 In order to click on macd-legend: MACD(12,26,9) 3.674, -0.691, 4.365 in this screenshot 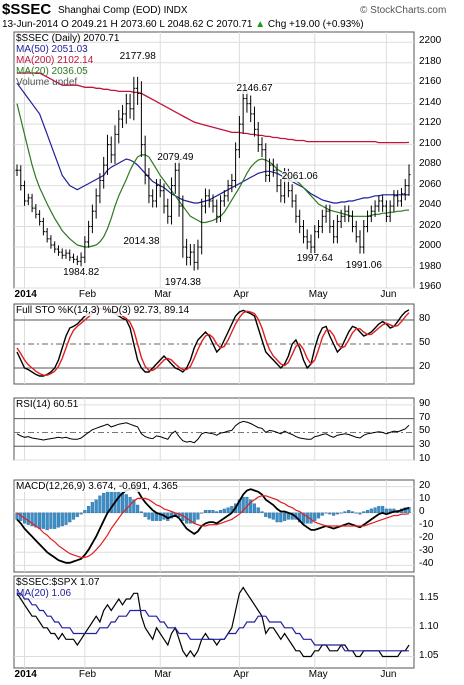, I will do `click(97, 486)`.